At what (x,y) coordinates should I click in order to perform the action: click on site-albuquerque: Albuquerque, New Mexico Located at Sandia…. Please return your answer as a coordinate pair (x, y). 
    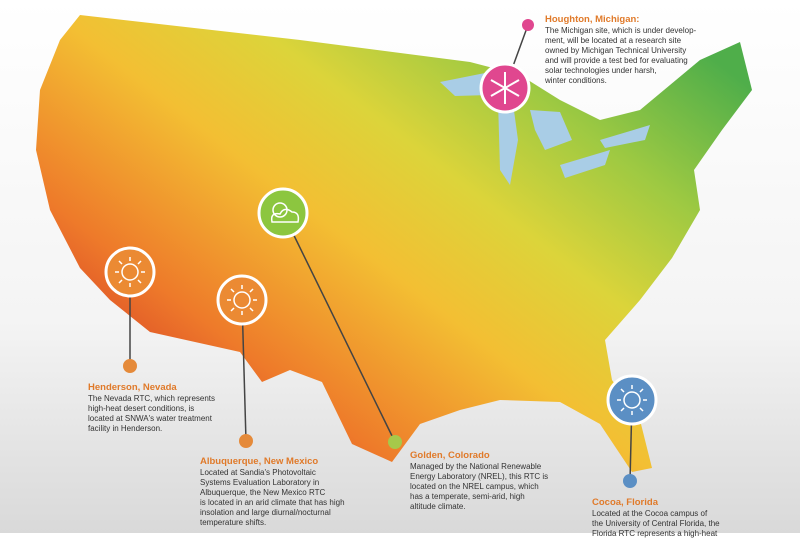
    Looking at the image, I should click on (300, 492).